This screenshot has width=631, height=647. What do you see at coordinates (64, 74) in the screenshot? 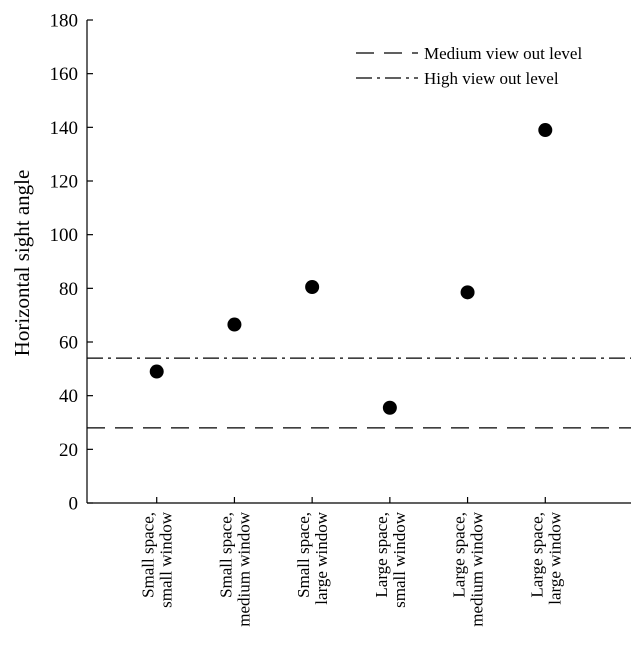
I see `y-tick-label: 160` at bounding box center [64, 74].